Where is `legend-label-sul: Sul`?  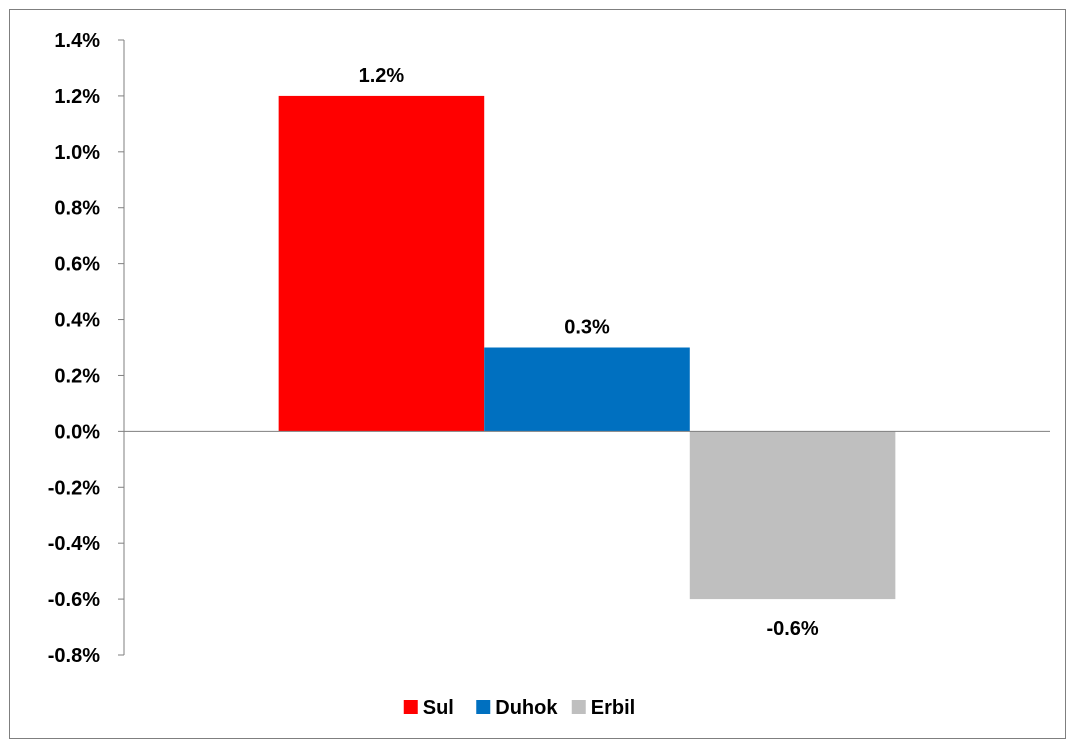
legend-label-sul: Sul is located at coordinates (438, 708).